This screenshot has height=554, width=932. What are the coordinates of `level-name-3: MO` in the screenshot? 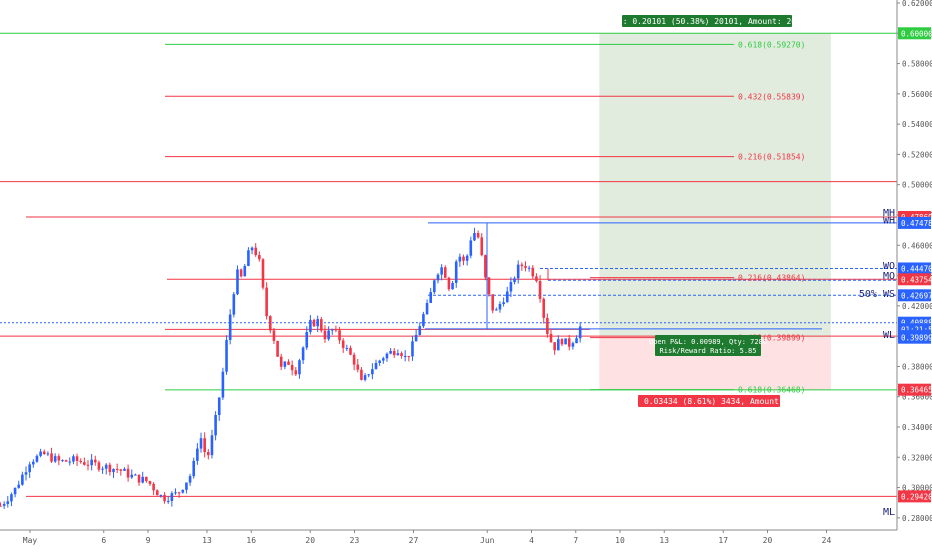 It's located at (889, 276).